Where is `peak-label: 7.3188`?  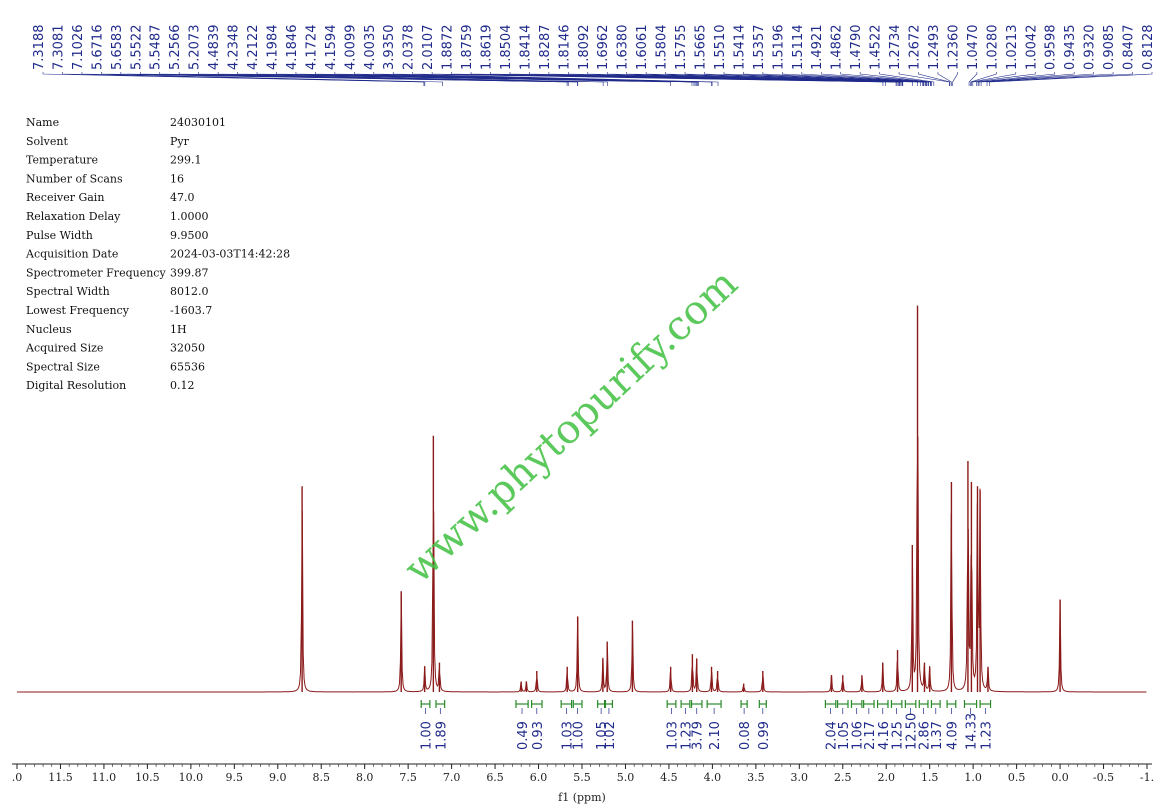
peak-label: 7.3188 is located at coordinates (39, 48).